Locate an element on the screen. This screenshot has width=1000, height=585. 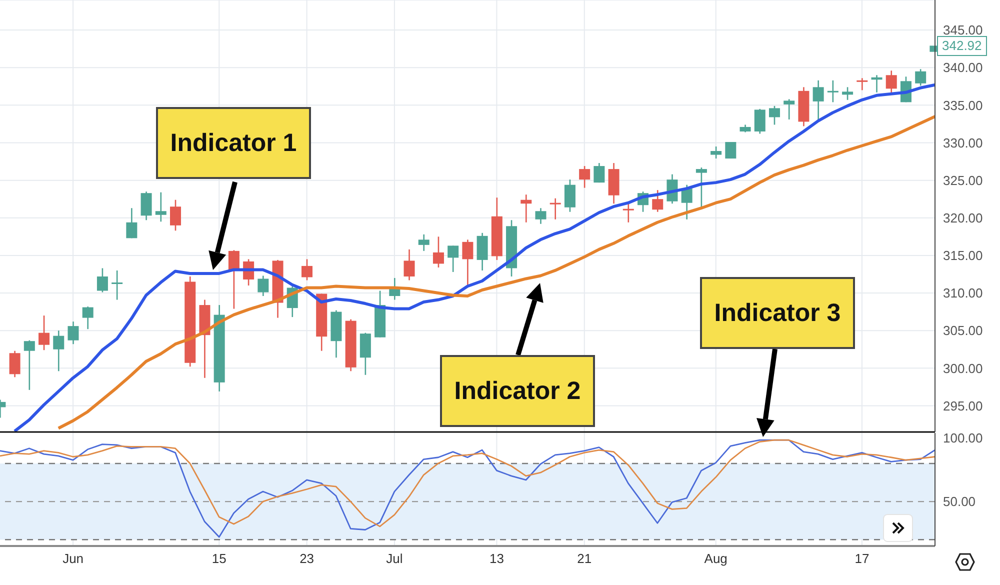
y-tick-label: 300.00 is located at coordinates (963, 368).